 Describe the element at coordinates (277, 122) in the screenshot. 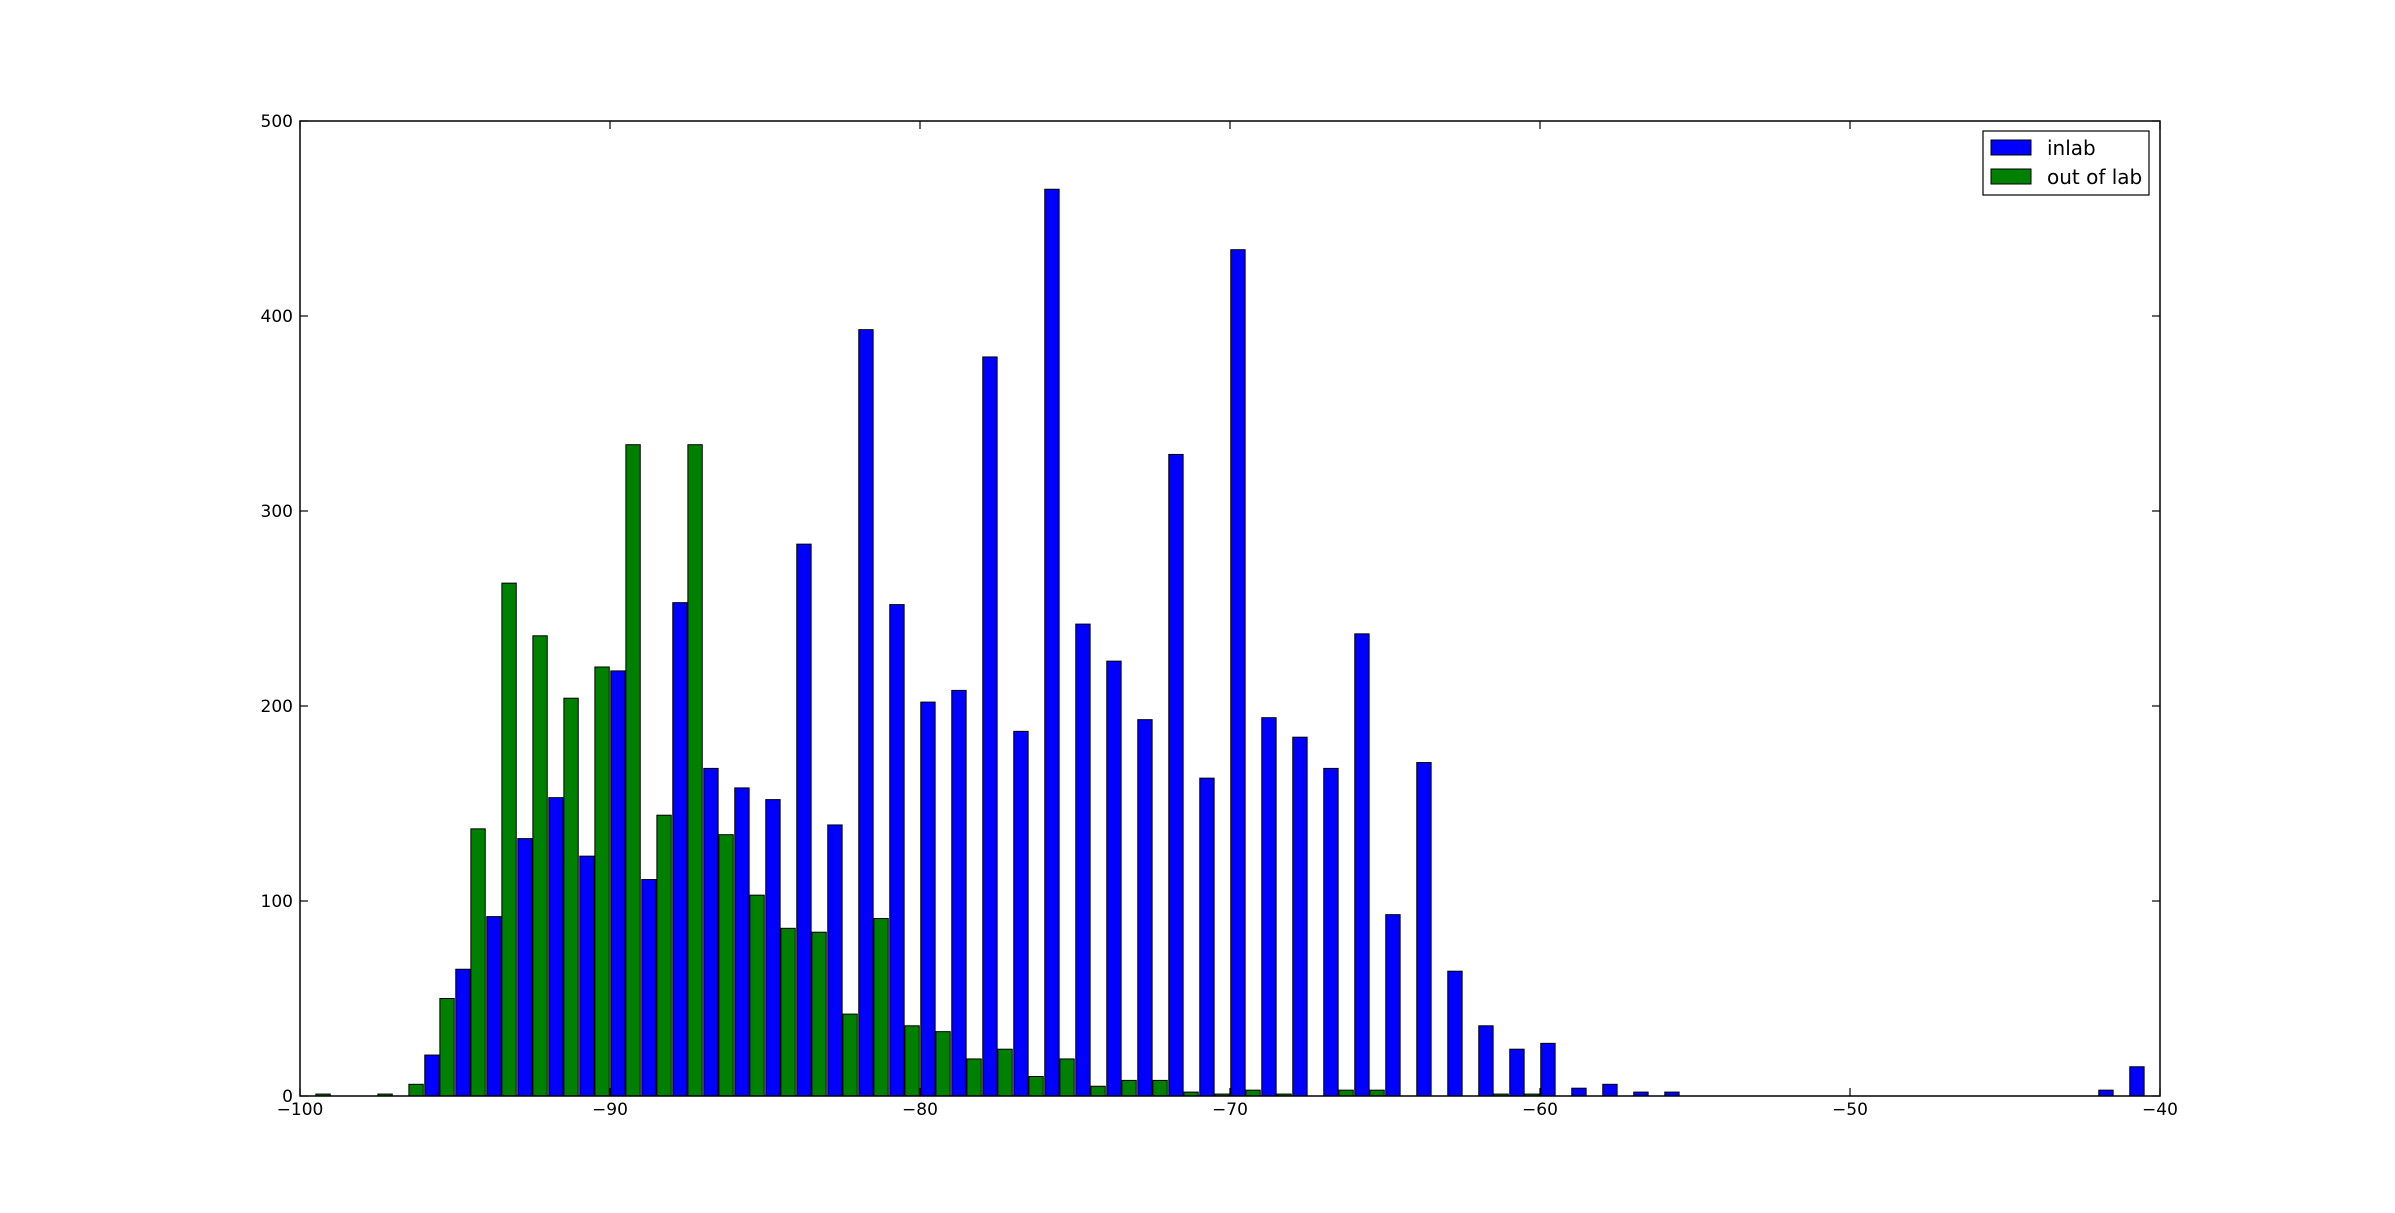

I see `y-tick-label: 500` at that location.